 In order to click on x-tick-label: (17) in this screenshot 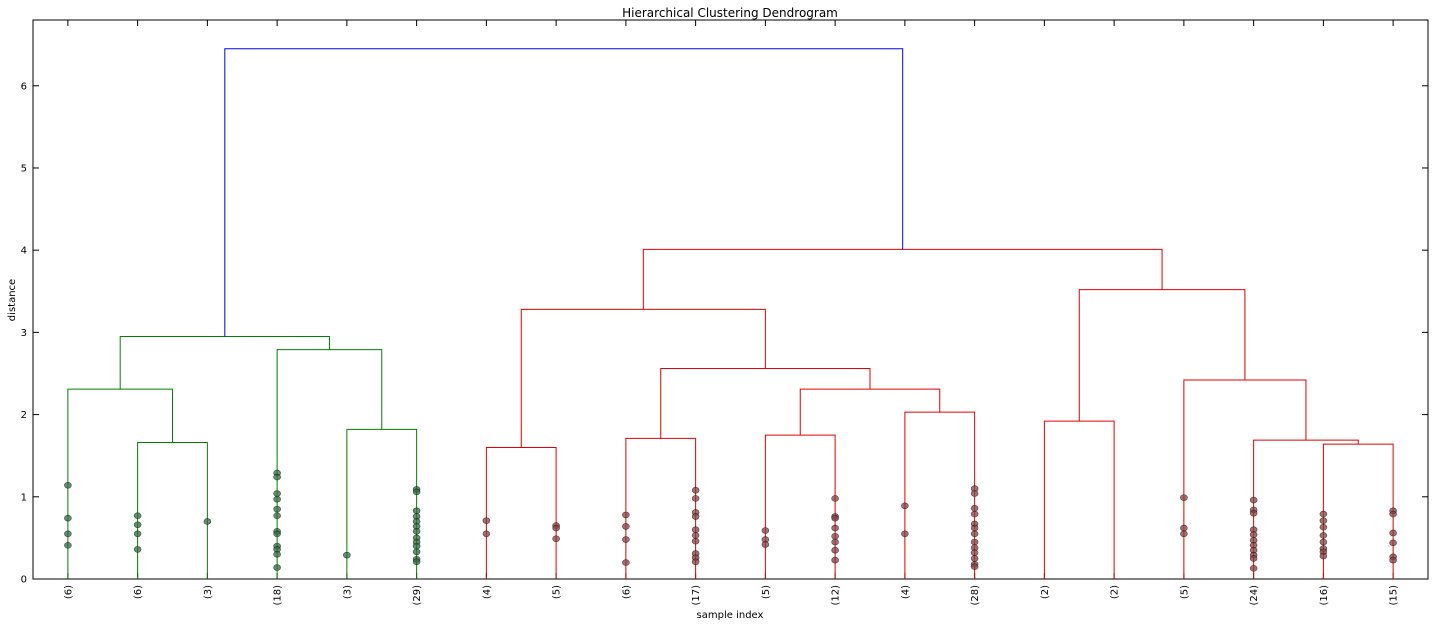, I will do `click(696, 595)`.